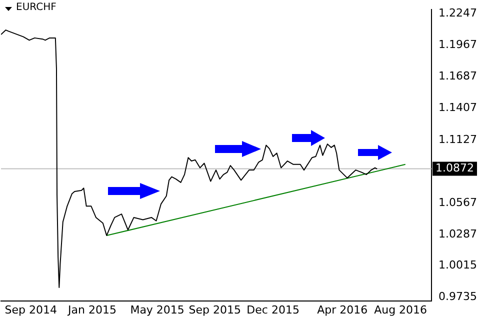  I want to click on x-tick-label: Sep 2015, so click(215, 309).